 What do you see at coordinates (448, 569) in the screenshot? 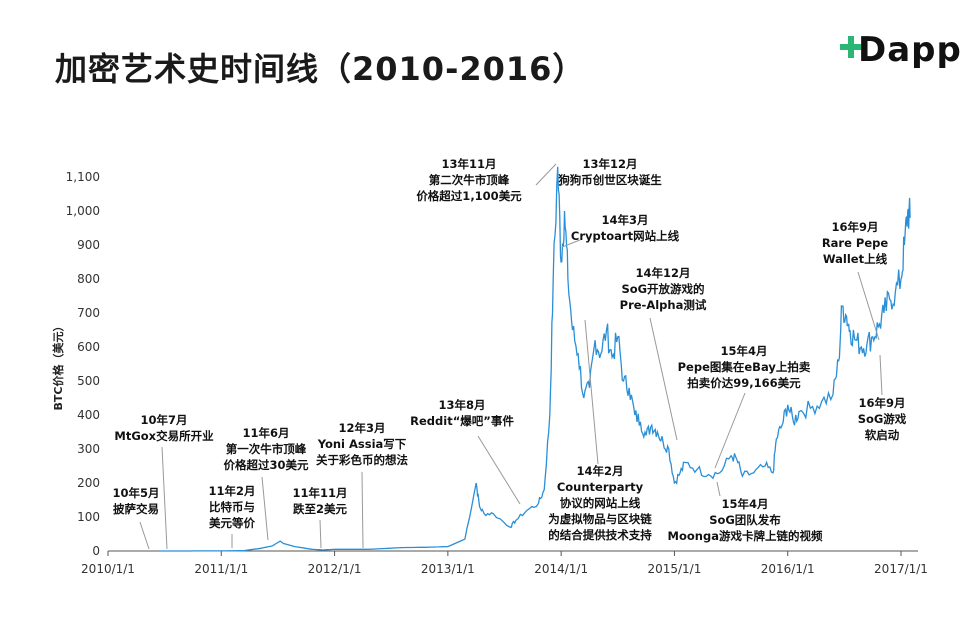
I see `x-tick-label: 2013/1/1` at bounding box center [448, 569].